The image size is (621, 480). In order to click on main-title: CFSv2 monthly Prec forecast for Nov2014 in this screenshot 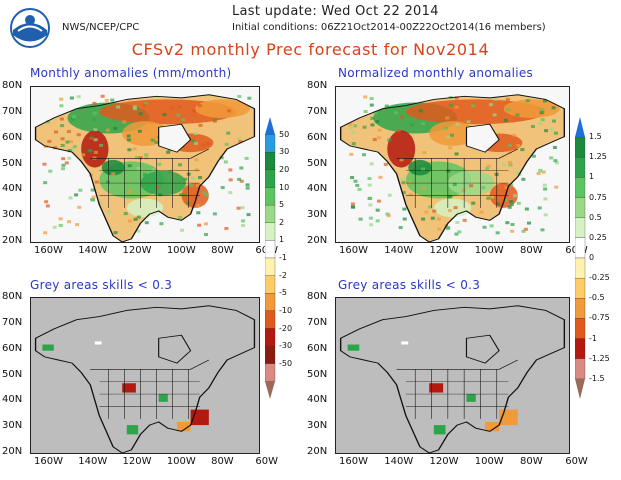, I will do `click(310, 49)`.